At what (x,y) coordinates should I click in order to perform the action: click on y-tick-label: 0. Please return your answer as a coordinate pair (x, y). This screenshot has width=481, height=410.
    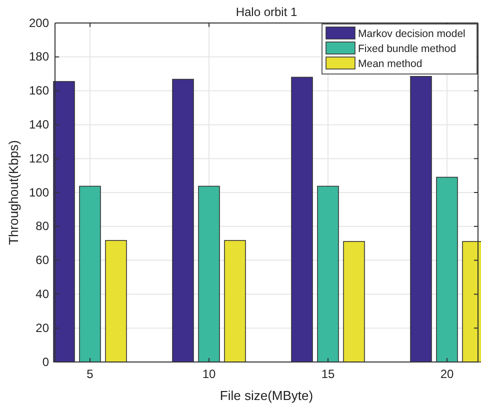
    Looking at the image, I should click on (46, 361).